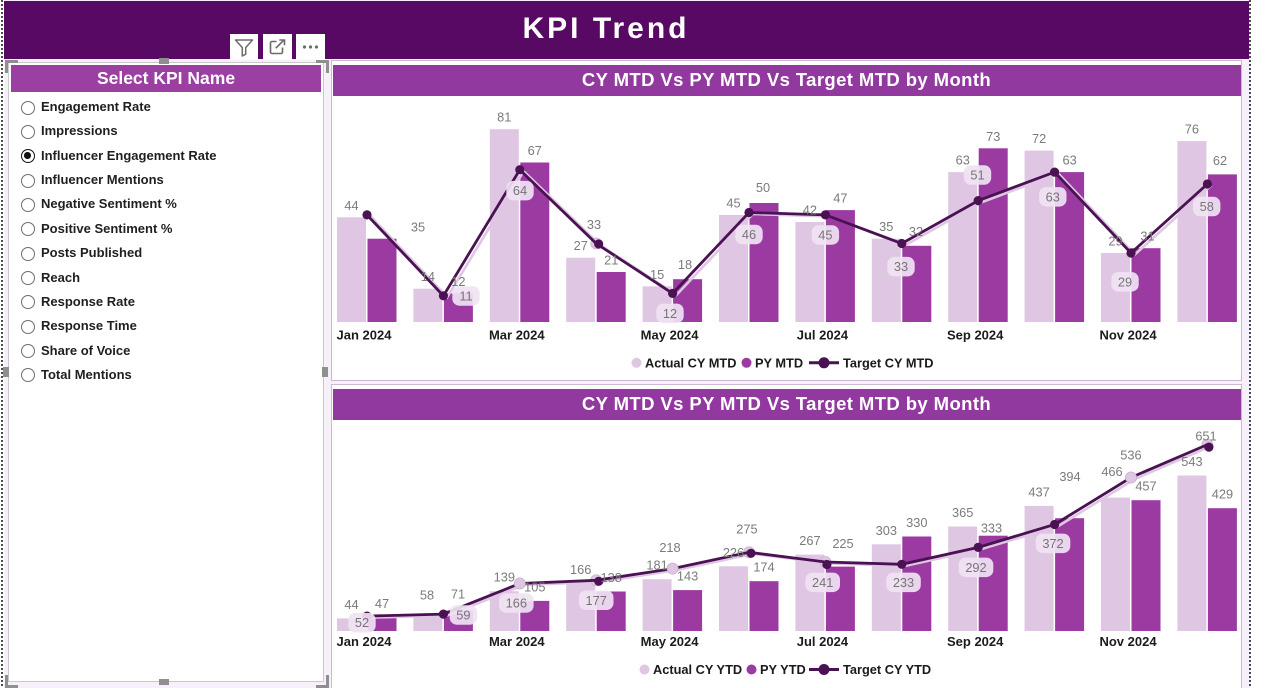  Describe the element at coordinates (534, 586) in the screenshot. I see `svg-text: 105` at that location.